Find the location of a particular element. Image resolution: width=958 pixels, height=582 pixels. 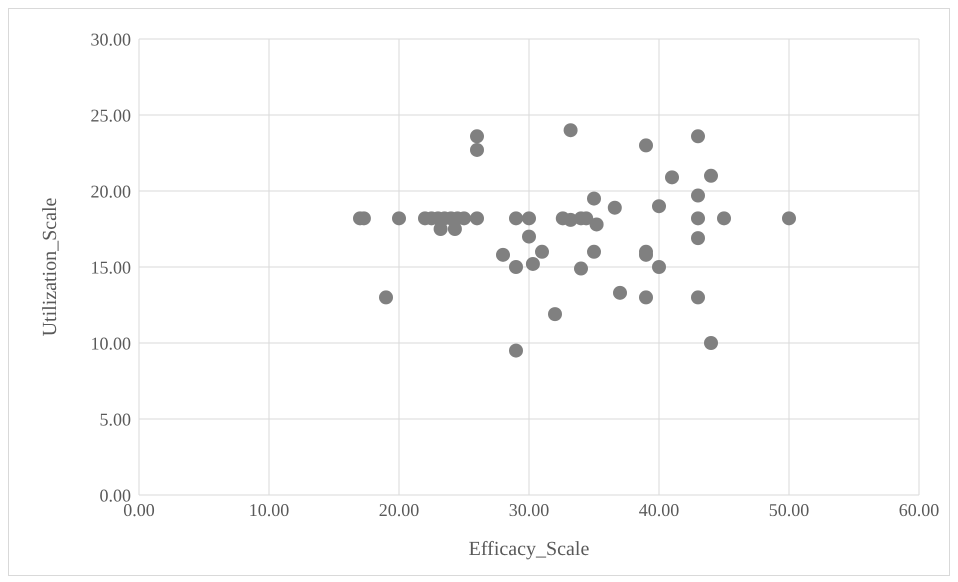

y-tick-label: 20.00 is located at coordinates (110, 191).